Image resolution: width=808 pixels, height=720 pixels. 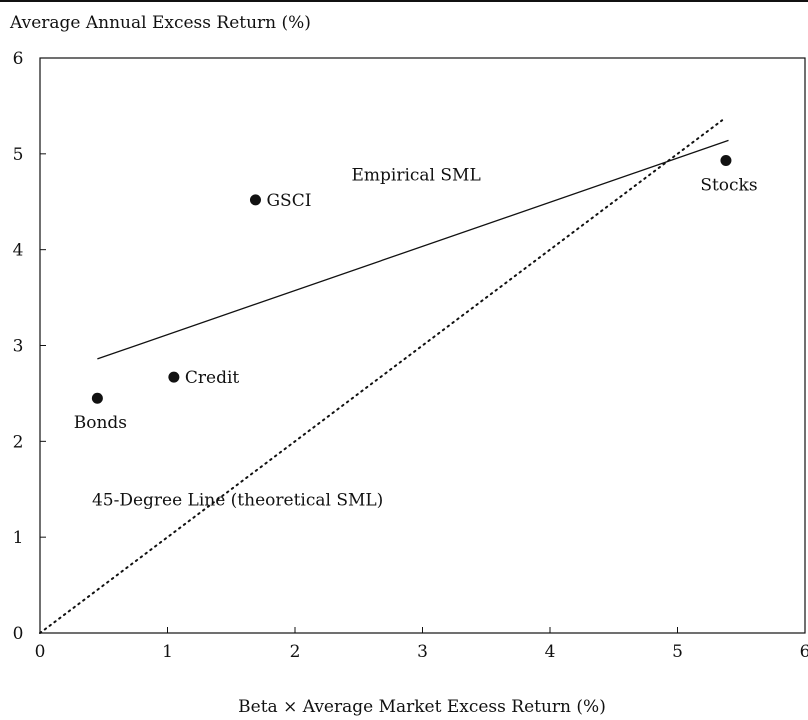 I want to click on top-rule, so click(x=404, y=1).